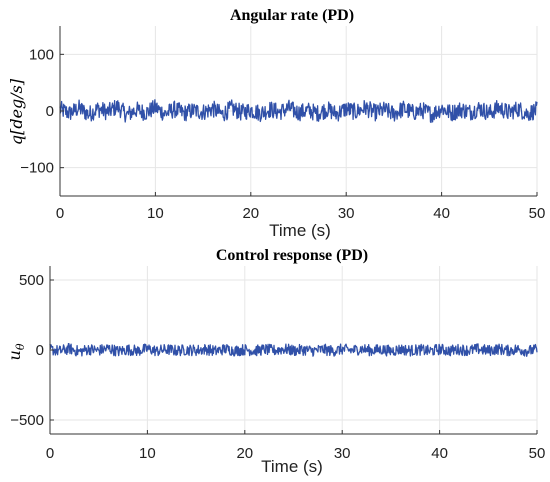  What do you see at coordinates (292, 255) in the screenshot?
I see `chart-title: Control response (PD)` at bounding box center [292, 255].